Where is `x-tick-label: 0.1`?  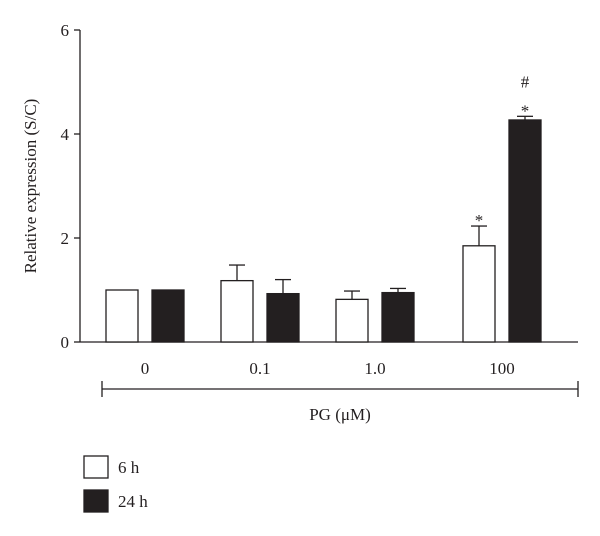
x-tick-label: 0.1 is located at coordinates (259, 368).